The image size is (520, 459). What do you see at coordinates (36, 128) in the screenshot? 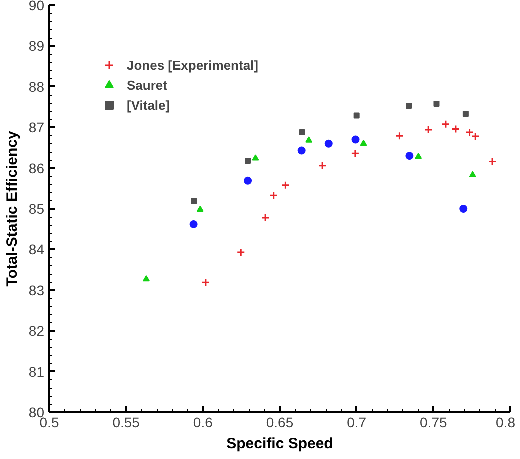
I see `y-tick-label: 87` at bounding box center [36, 128].